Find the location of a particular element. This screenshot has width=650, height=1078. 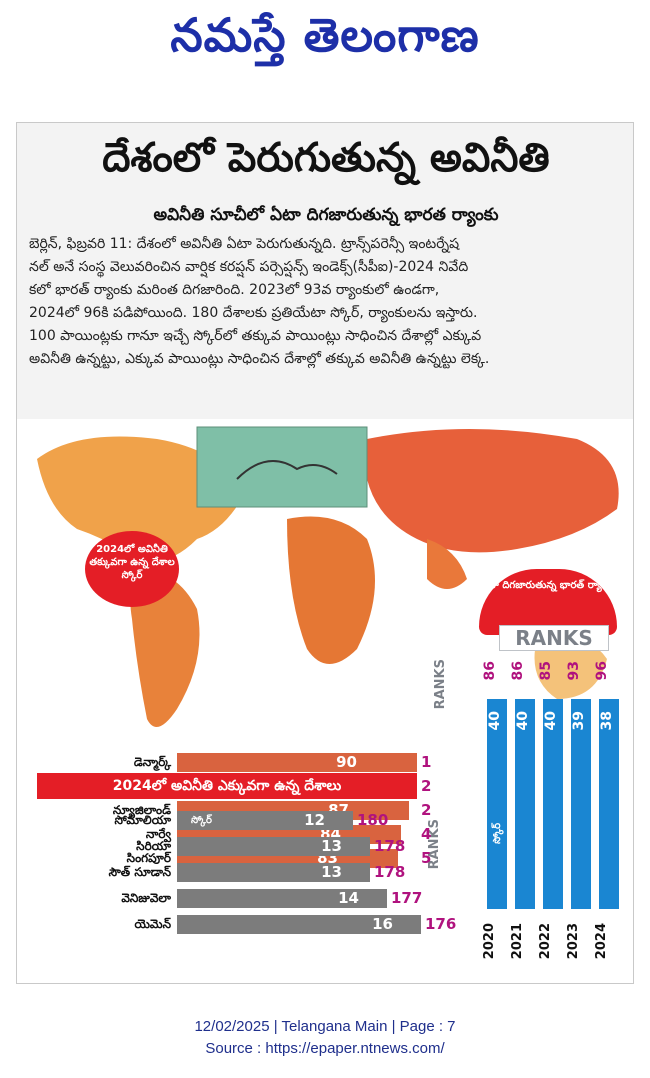

masthead-logo: నమస్తే తెలంగాణ is located at coordinates (325, 35).